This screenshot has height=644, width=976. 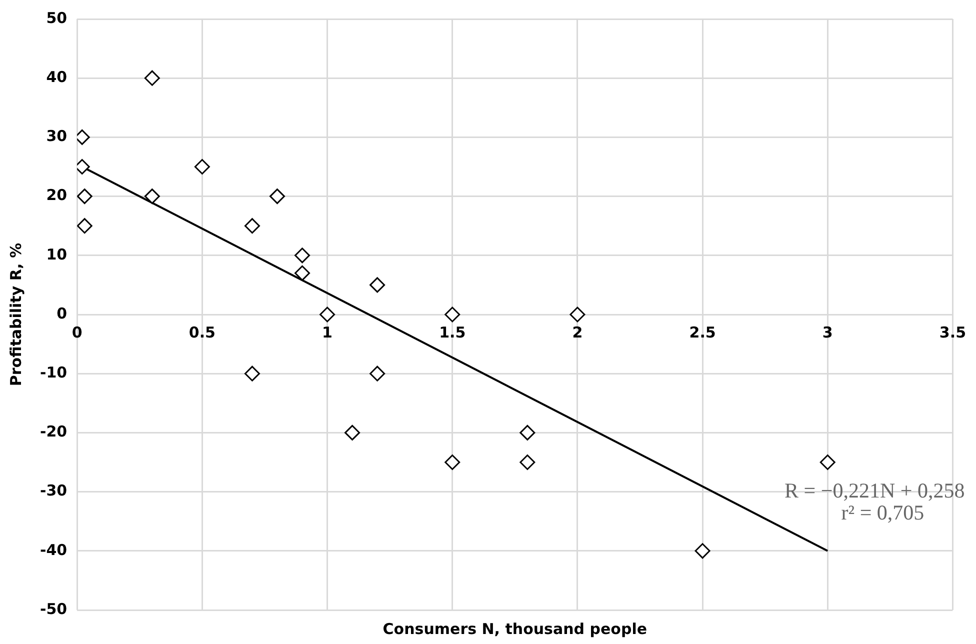 What do you see at coordinates (702, 332) in the screenshot?
I see `x-tick-label: 2.5` at bounding box center [702, 332].